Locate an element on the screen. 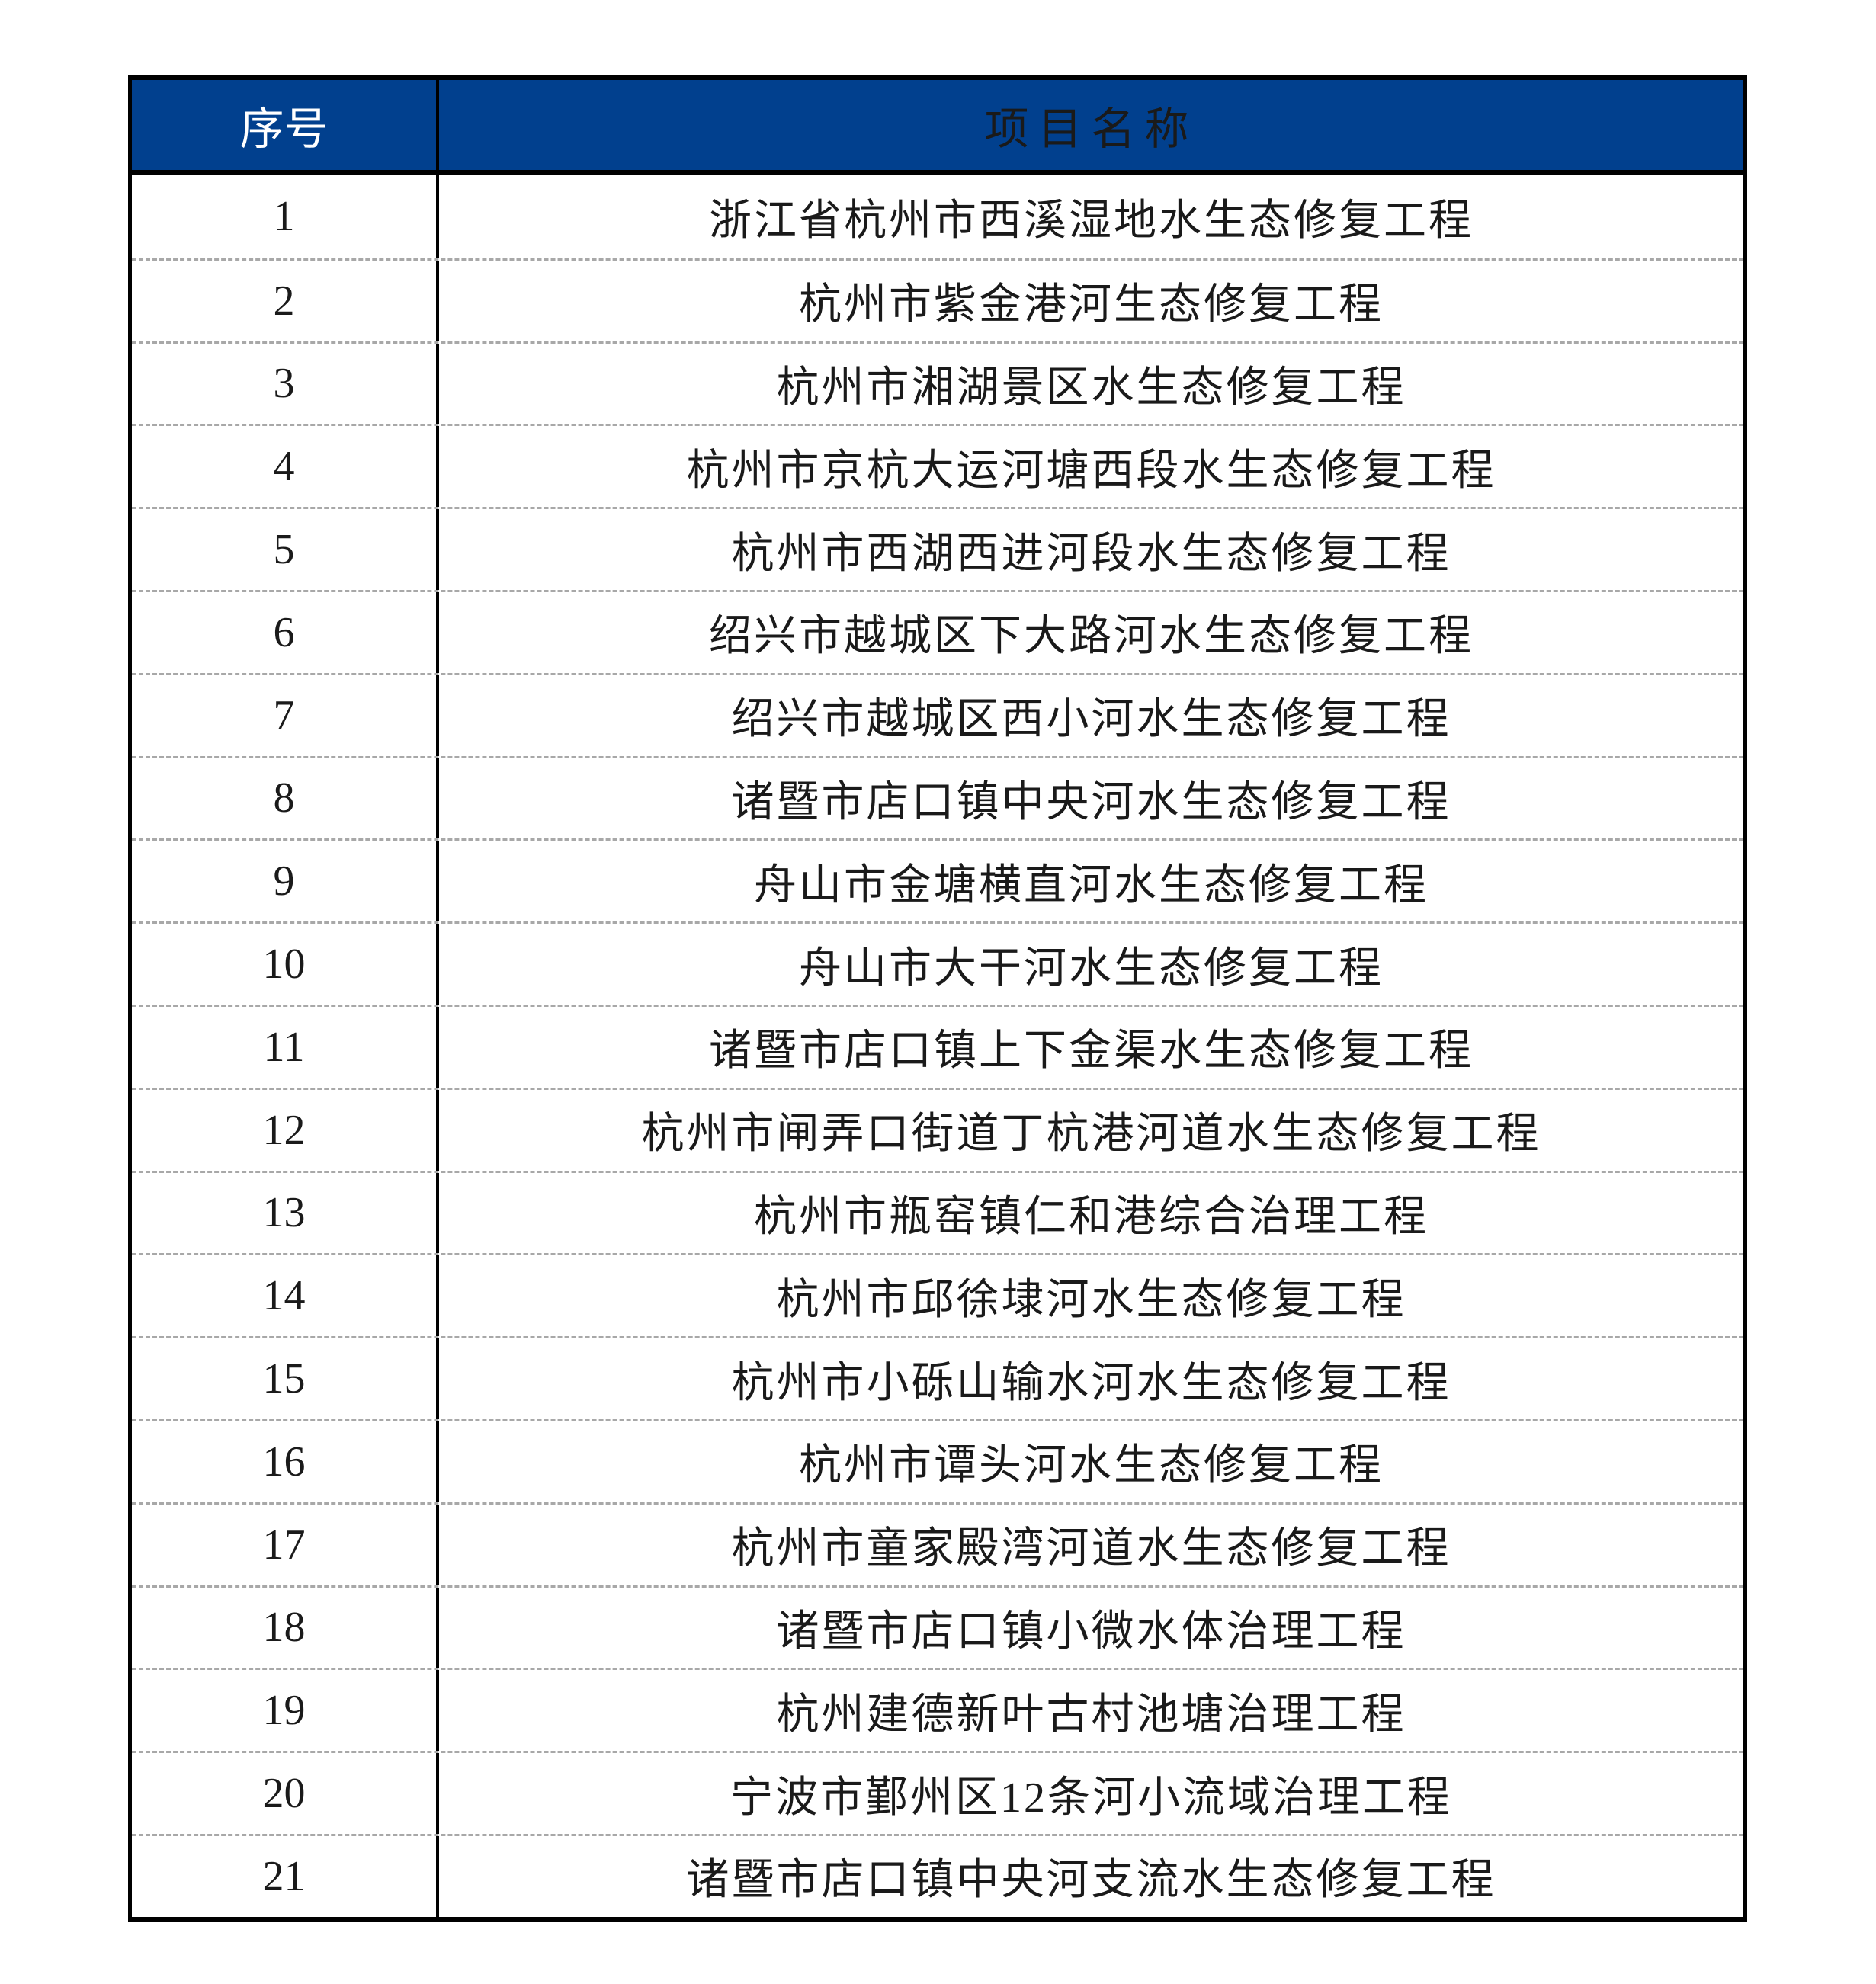 The width and height of the screenshot is (1876, 1984). row-project-name: 杭州市邱徐埭河水生态修复工程 is located at coordinates (1091, 1296).